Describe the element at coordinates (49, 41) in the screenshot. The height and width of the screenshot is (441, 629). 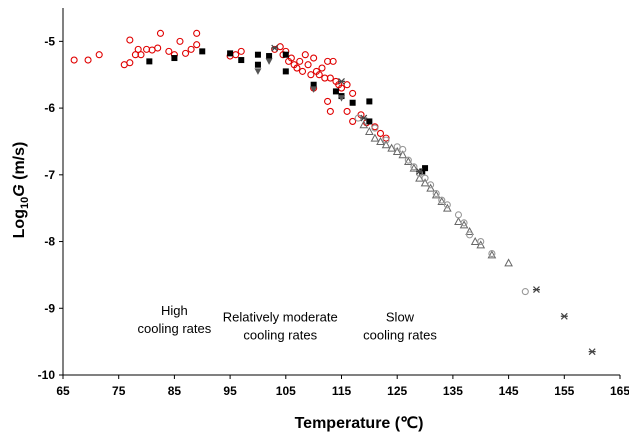
I see `y-tick-label: -5` at that location.